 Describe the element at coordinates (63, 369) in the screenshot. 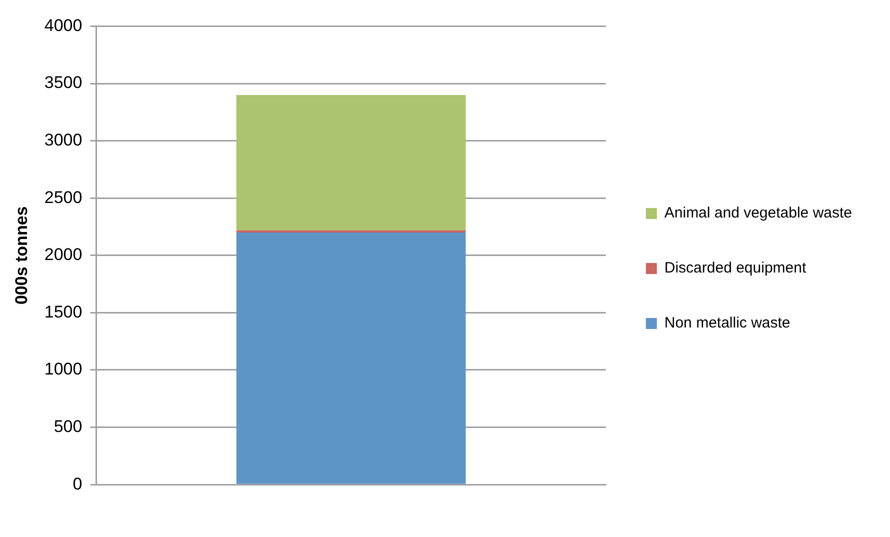

I see `y-tick-label: 1000` at that location.